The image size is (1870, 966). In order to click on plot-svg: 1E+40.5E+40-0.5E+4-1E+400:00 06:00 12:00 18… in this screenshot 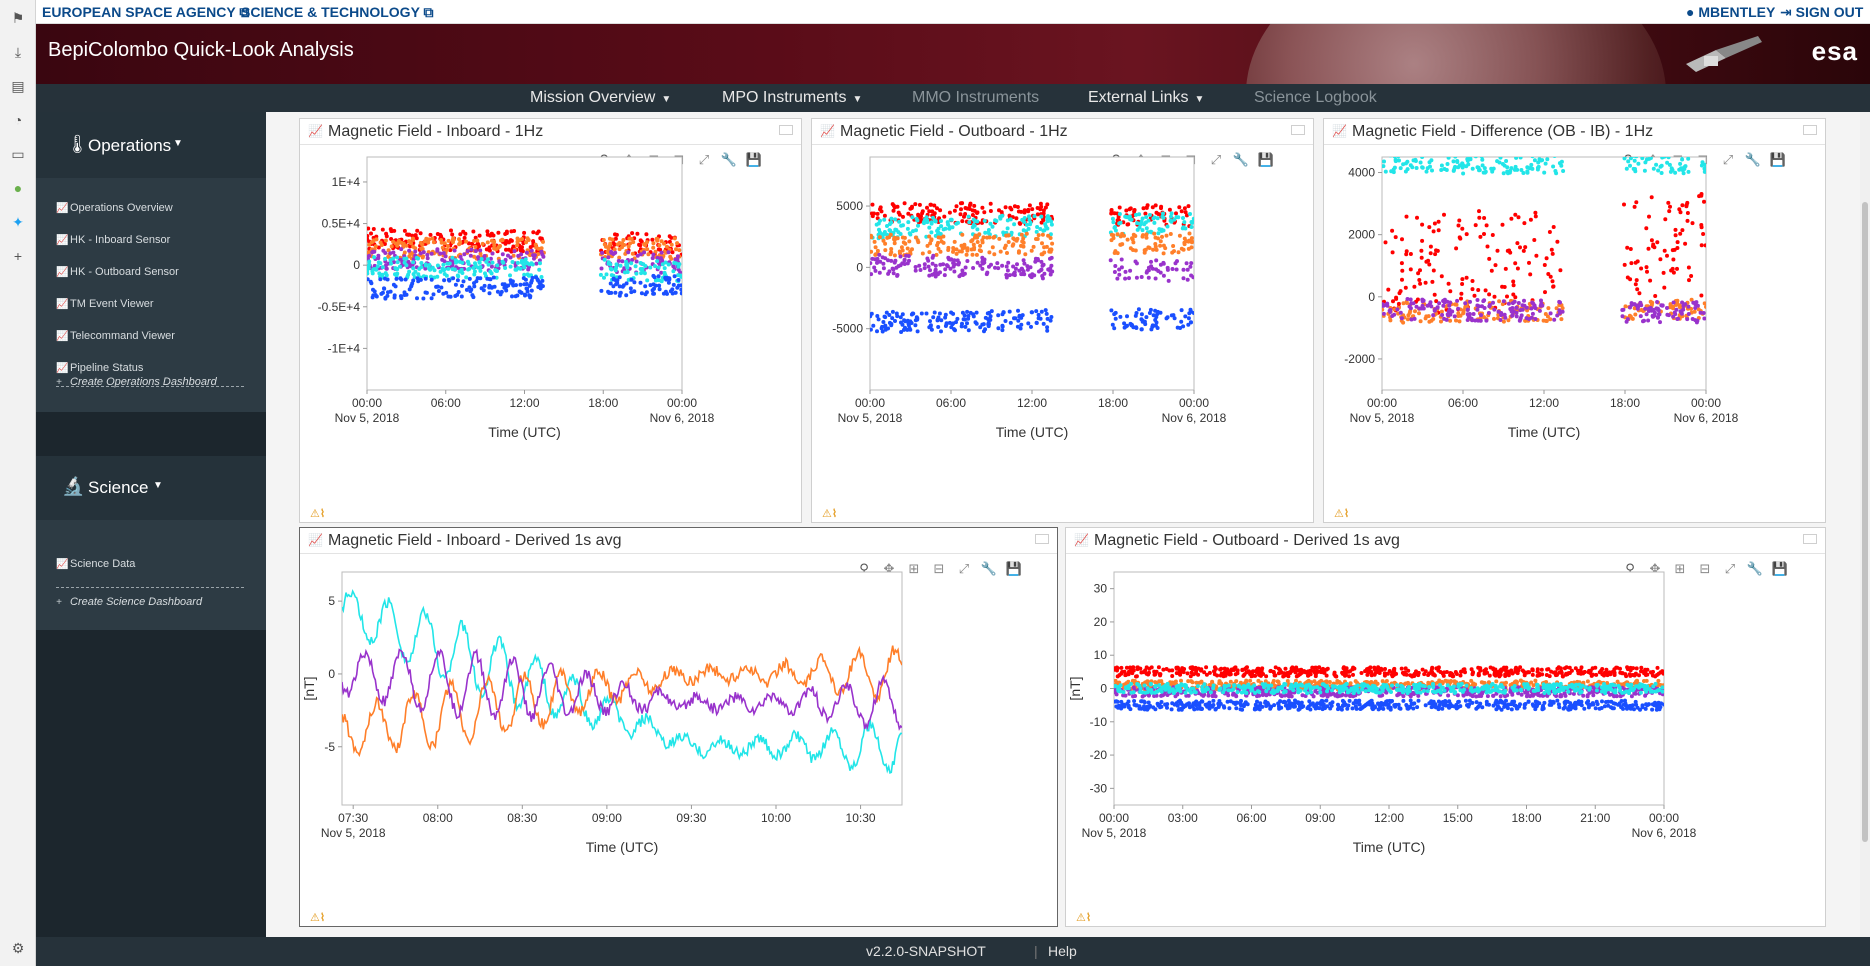, I will do `click(551, 321)`.